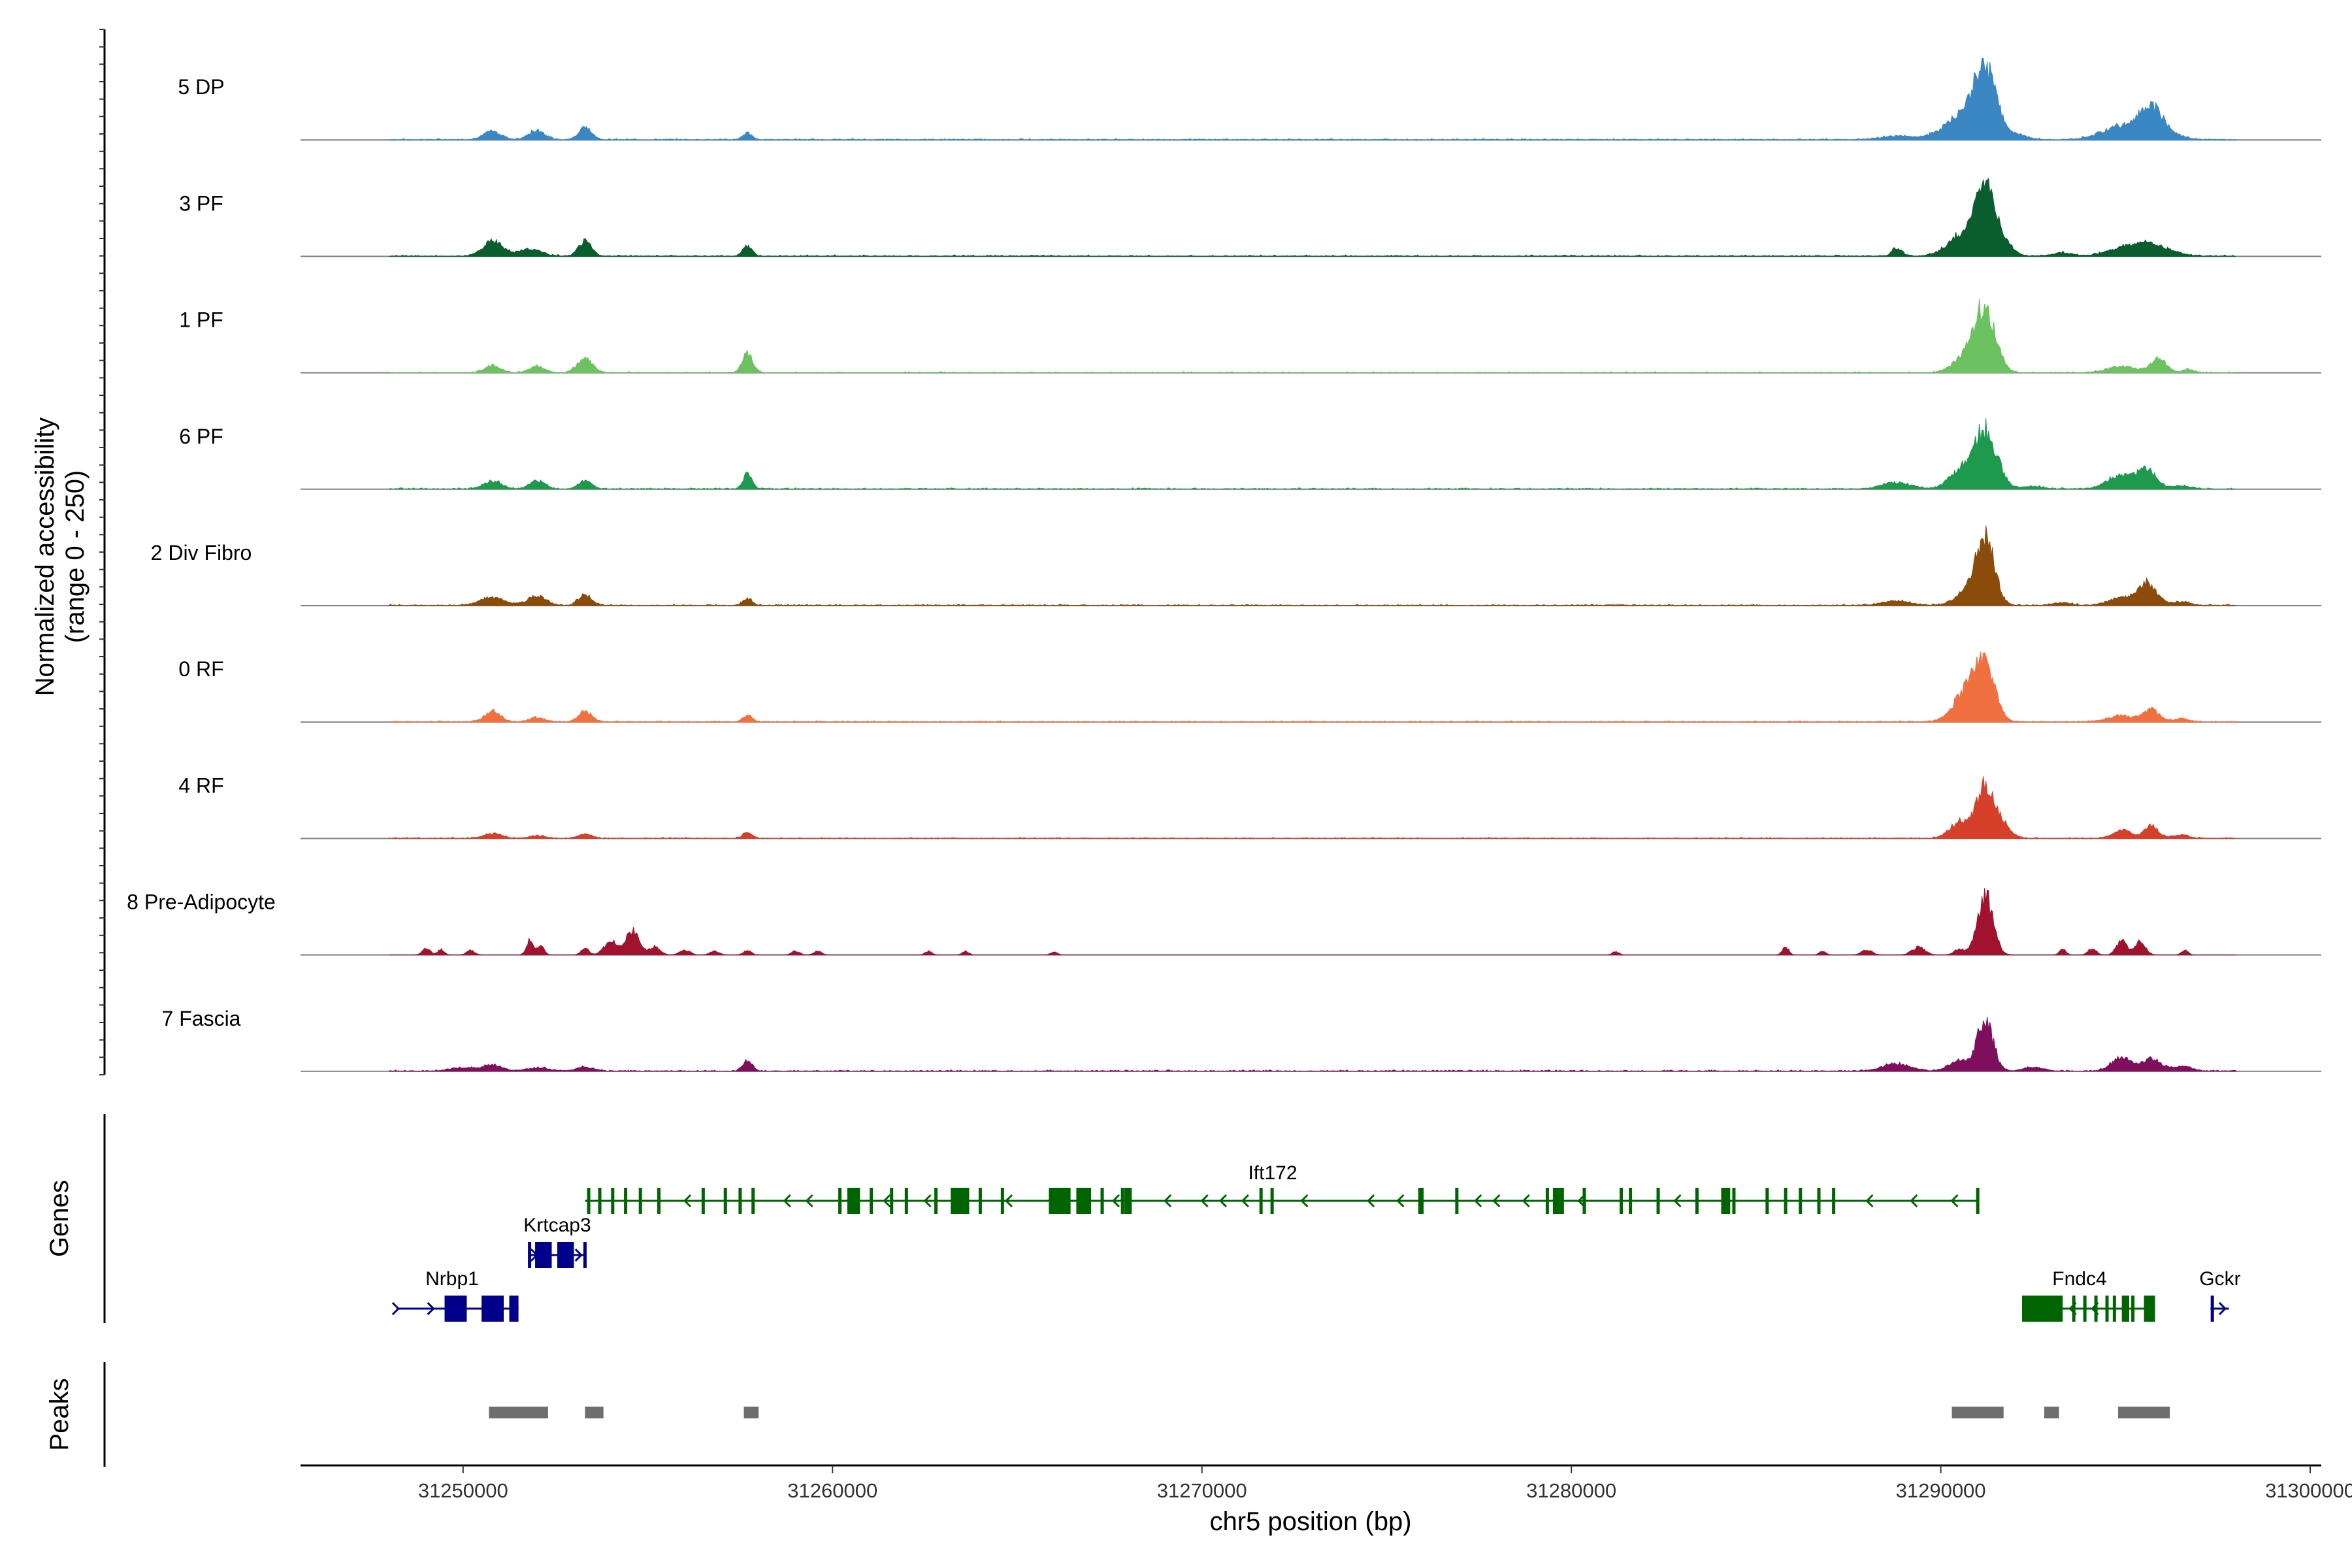 This screenshot has height=1568, width=2352. I want to click on track-1-pf: 1 PF, so click(1250, 336).